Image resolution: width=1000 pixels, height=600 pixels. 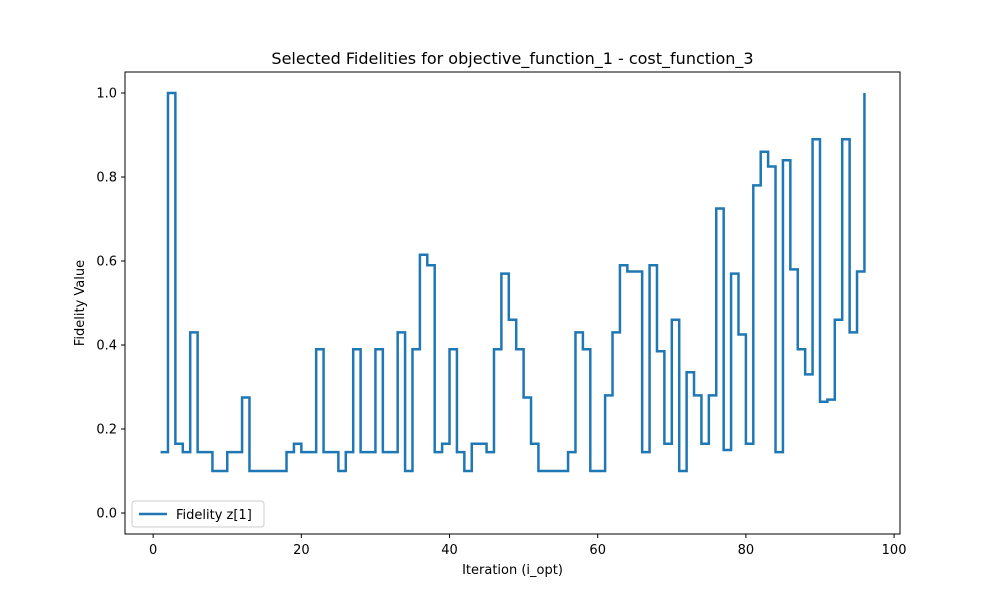 I want to click on y-tick-label: 1.0, so click(x=106, y=94).